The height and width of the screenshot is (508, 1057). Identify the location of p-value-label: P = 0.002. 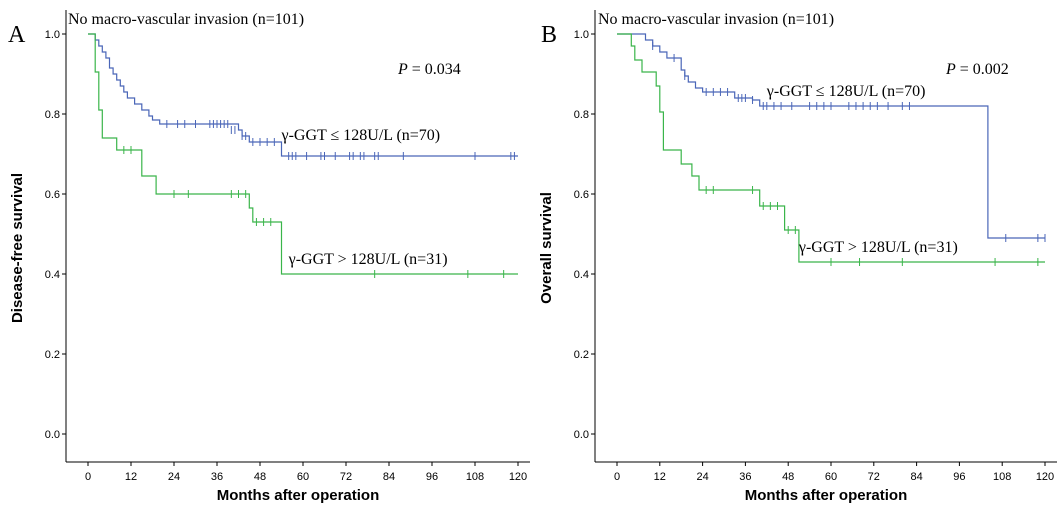
(977, 69).